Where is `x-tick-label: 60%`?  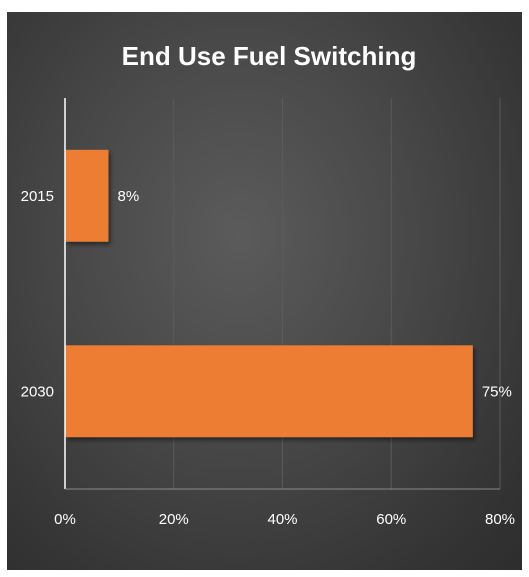
x-tick-label: 60% is located at coordinates (391, 519).